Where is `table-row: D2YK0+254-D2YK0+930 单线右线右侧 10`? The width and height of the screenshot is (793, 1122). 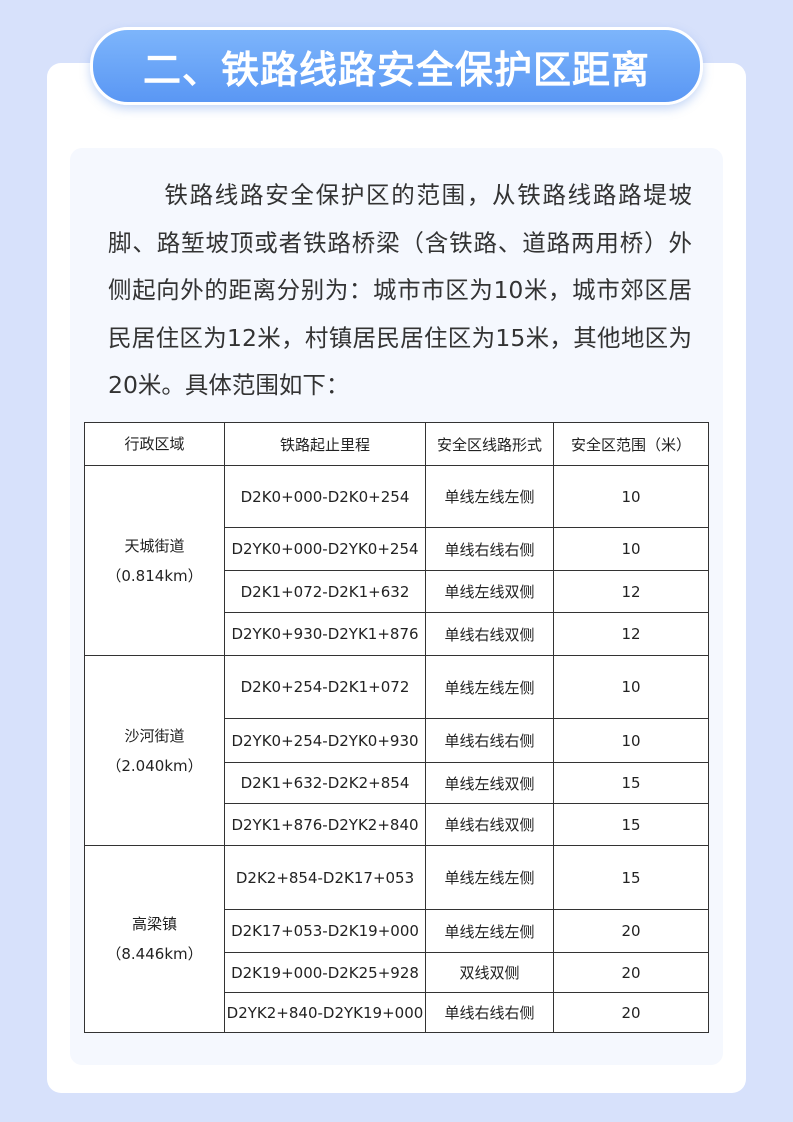 table-row: D2YK0+254-D2YK0+930 单线右线右侧 10 is located at coordinates (397, 740).